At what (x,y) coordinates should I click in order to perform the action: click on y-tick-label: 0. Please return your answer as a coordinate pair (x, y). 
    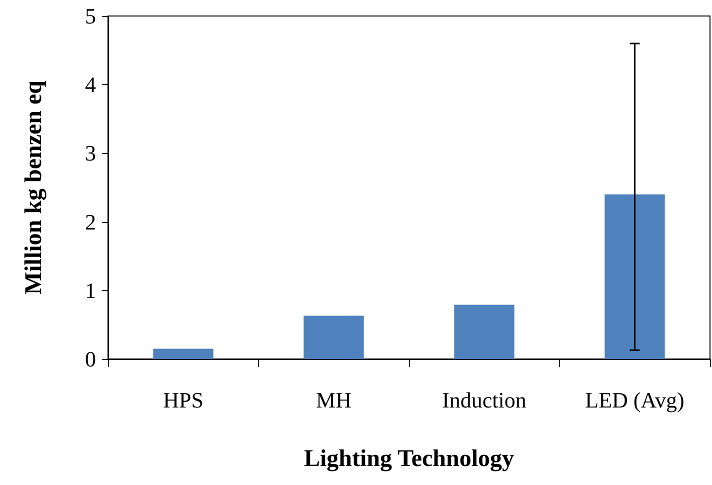
    Looking at the image, I should click on (90, 359).